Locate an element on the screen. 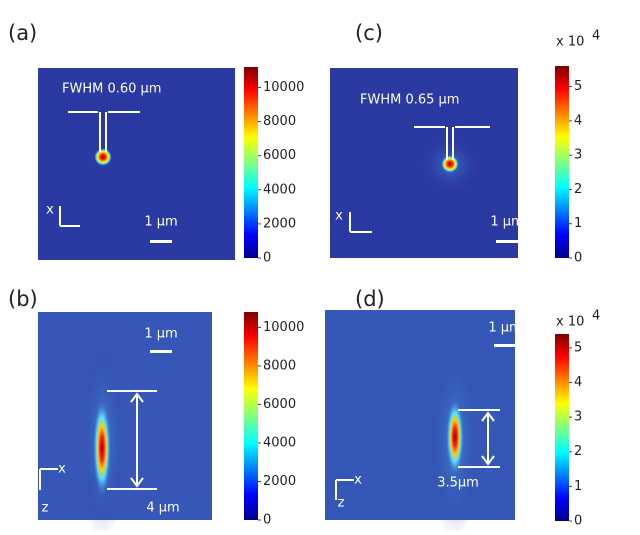 This screenshot has width=640, height=535. annotation: FWHM 0.60 µm is located at coordinates (111, 89).